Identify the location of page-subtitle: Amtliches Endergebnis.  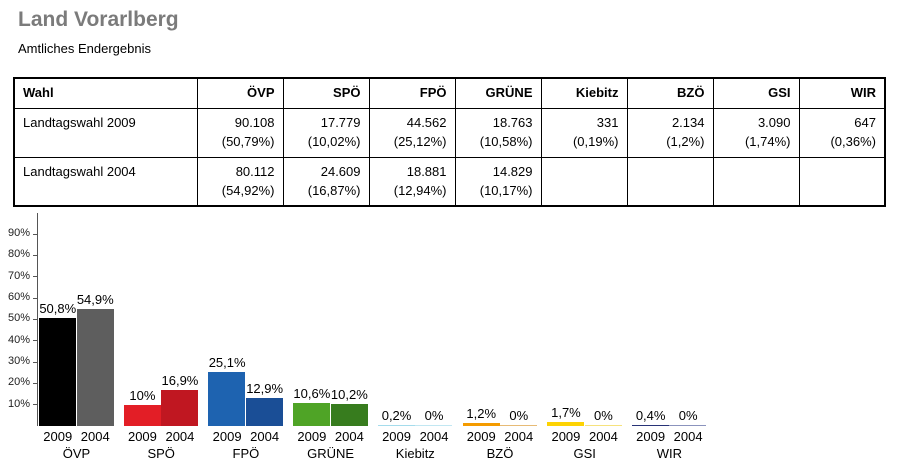
(84, 48).